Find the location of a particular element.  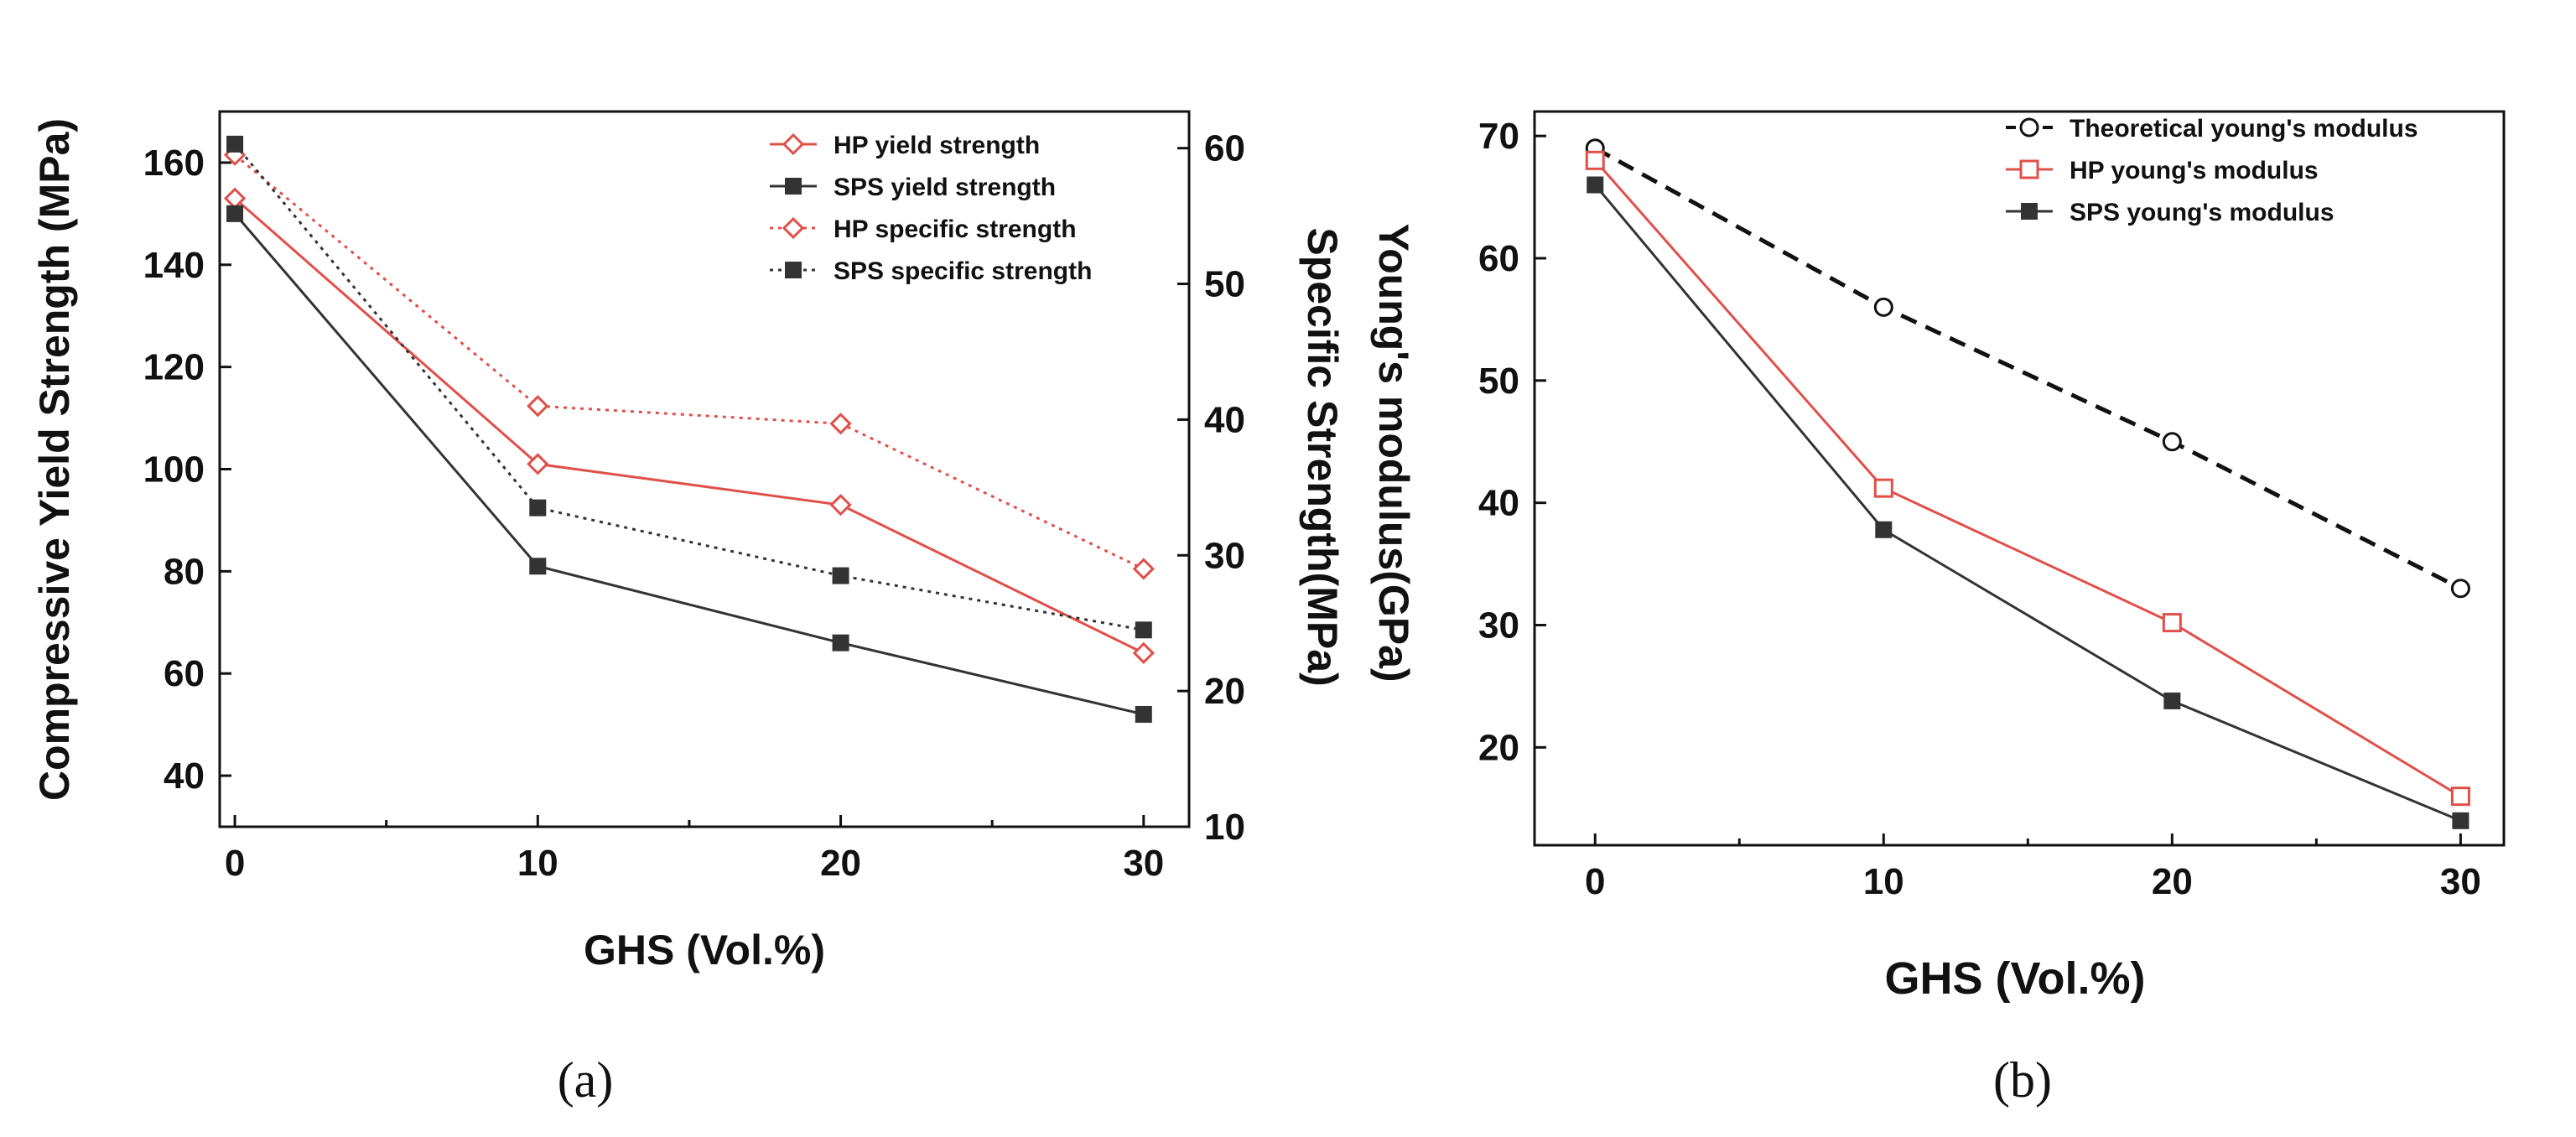

y-tick-label: 70 is located at coordinates (1498, 136).